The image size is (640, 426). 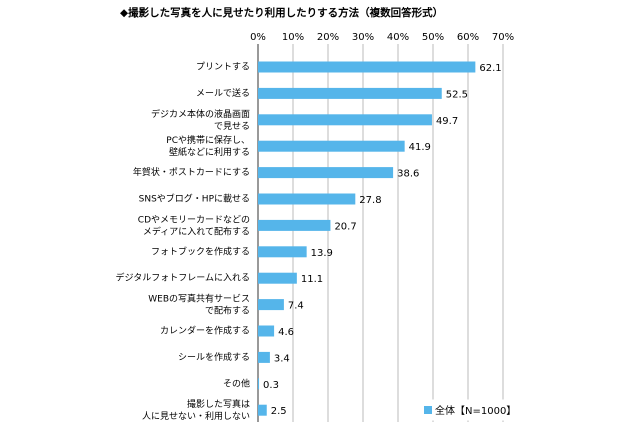 I want to click on value-label: 20.7, so click(x=345, y=226).